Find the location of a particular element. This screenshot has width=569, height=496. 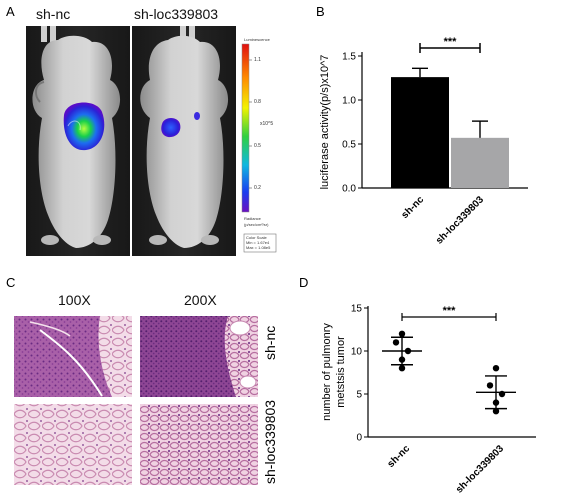

bar-sh-loc339803 is located at coordinates (480, 162).